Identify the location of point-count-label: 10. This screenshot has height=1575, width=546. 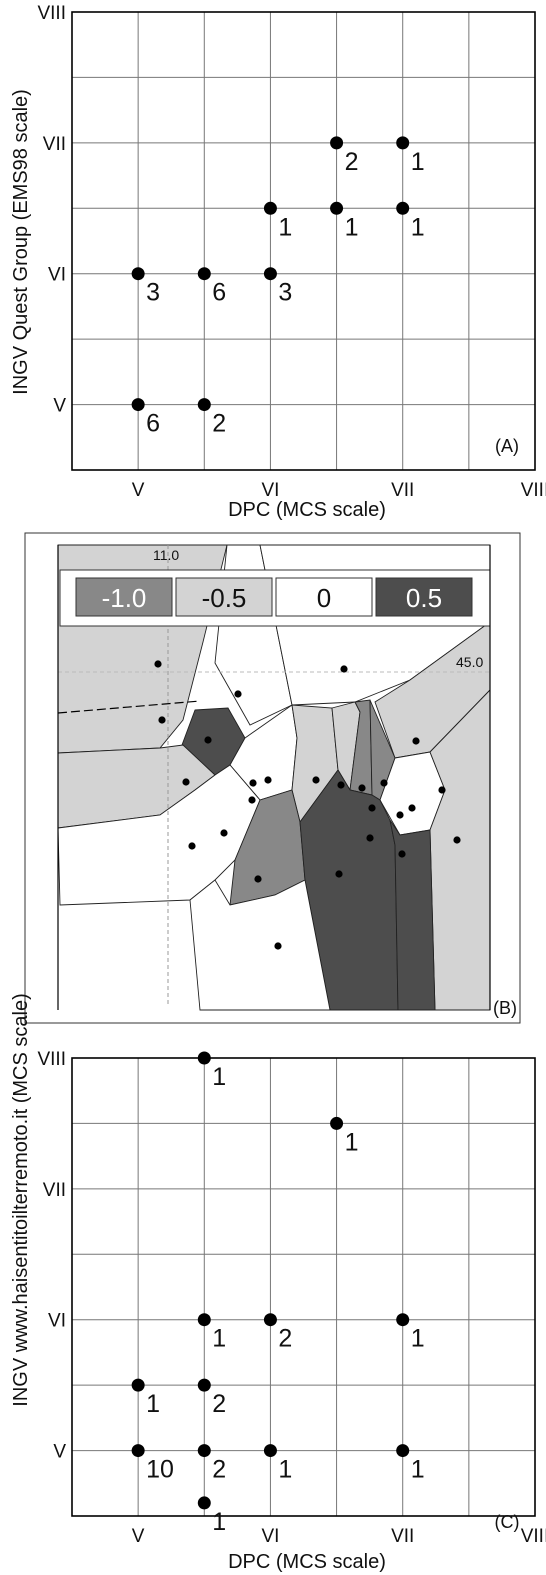
(160, 1470).